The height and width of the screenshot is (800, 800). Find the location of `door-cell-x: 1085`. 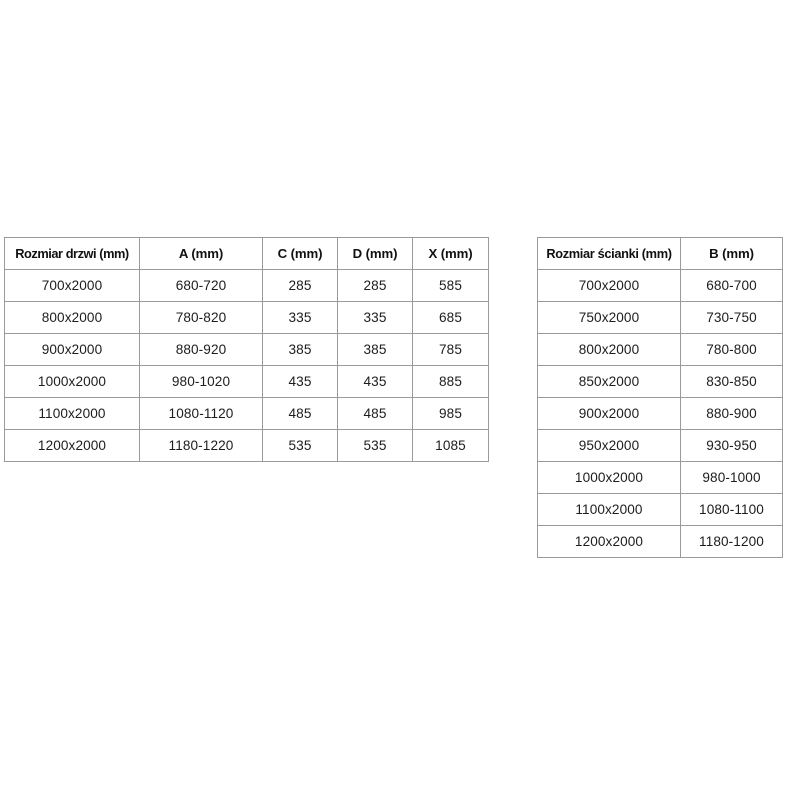

door-cell-x: 1085 is located at coordinates (450, 445).